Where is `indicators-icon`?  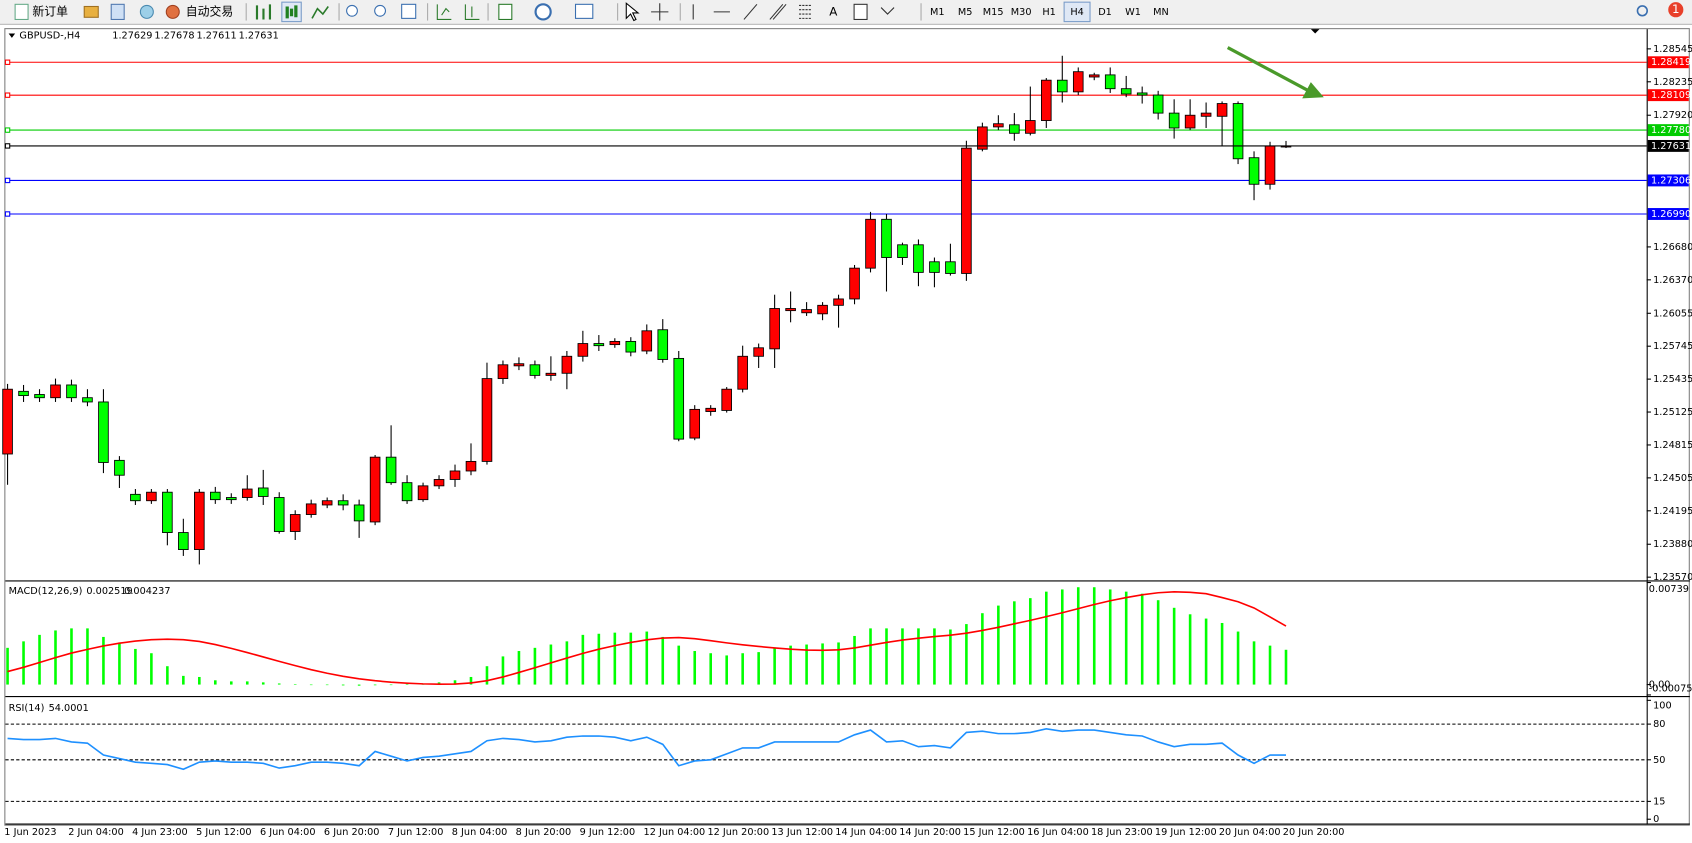
indicators-icon is located at coordinates (505, 11).